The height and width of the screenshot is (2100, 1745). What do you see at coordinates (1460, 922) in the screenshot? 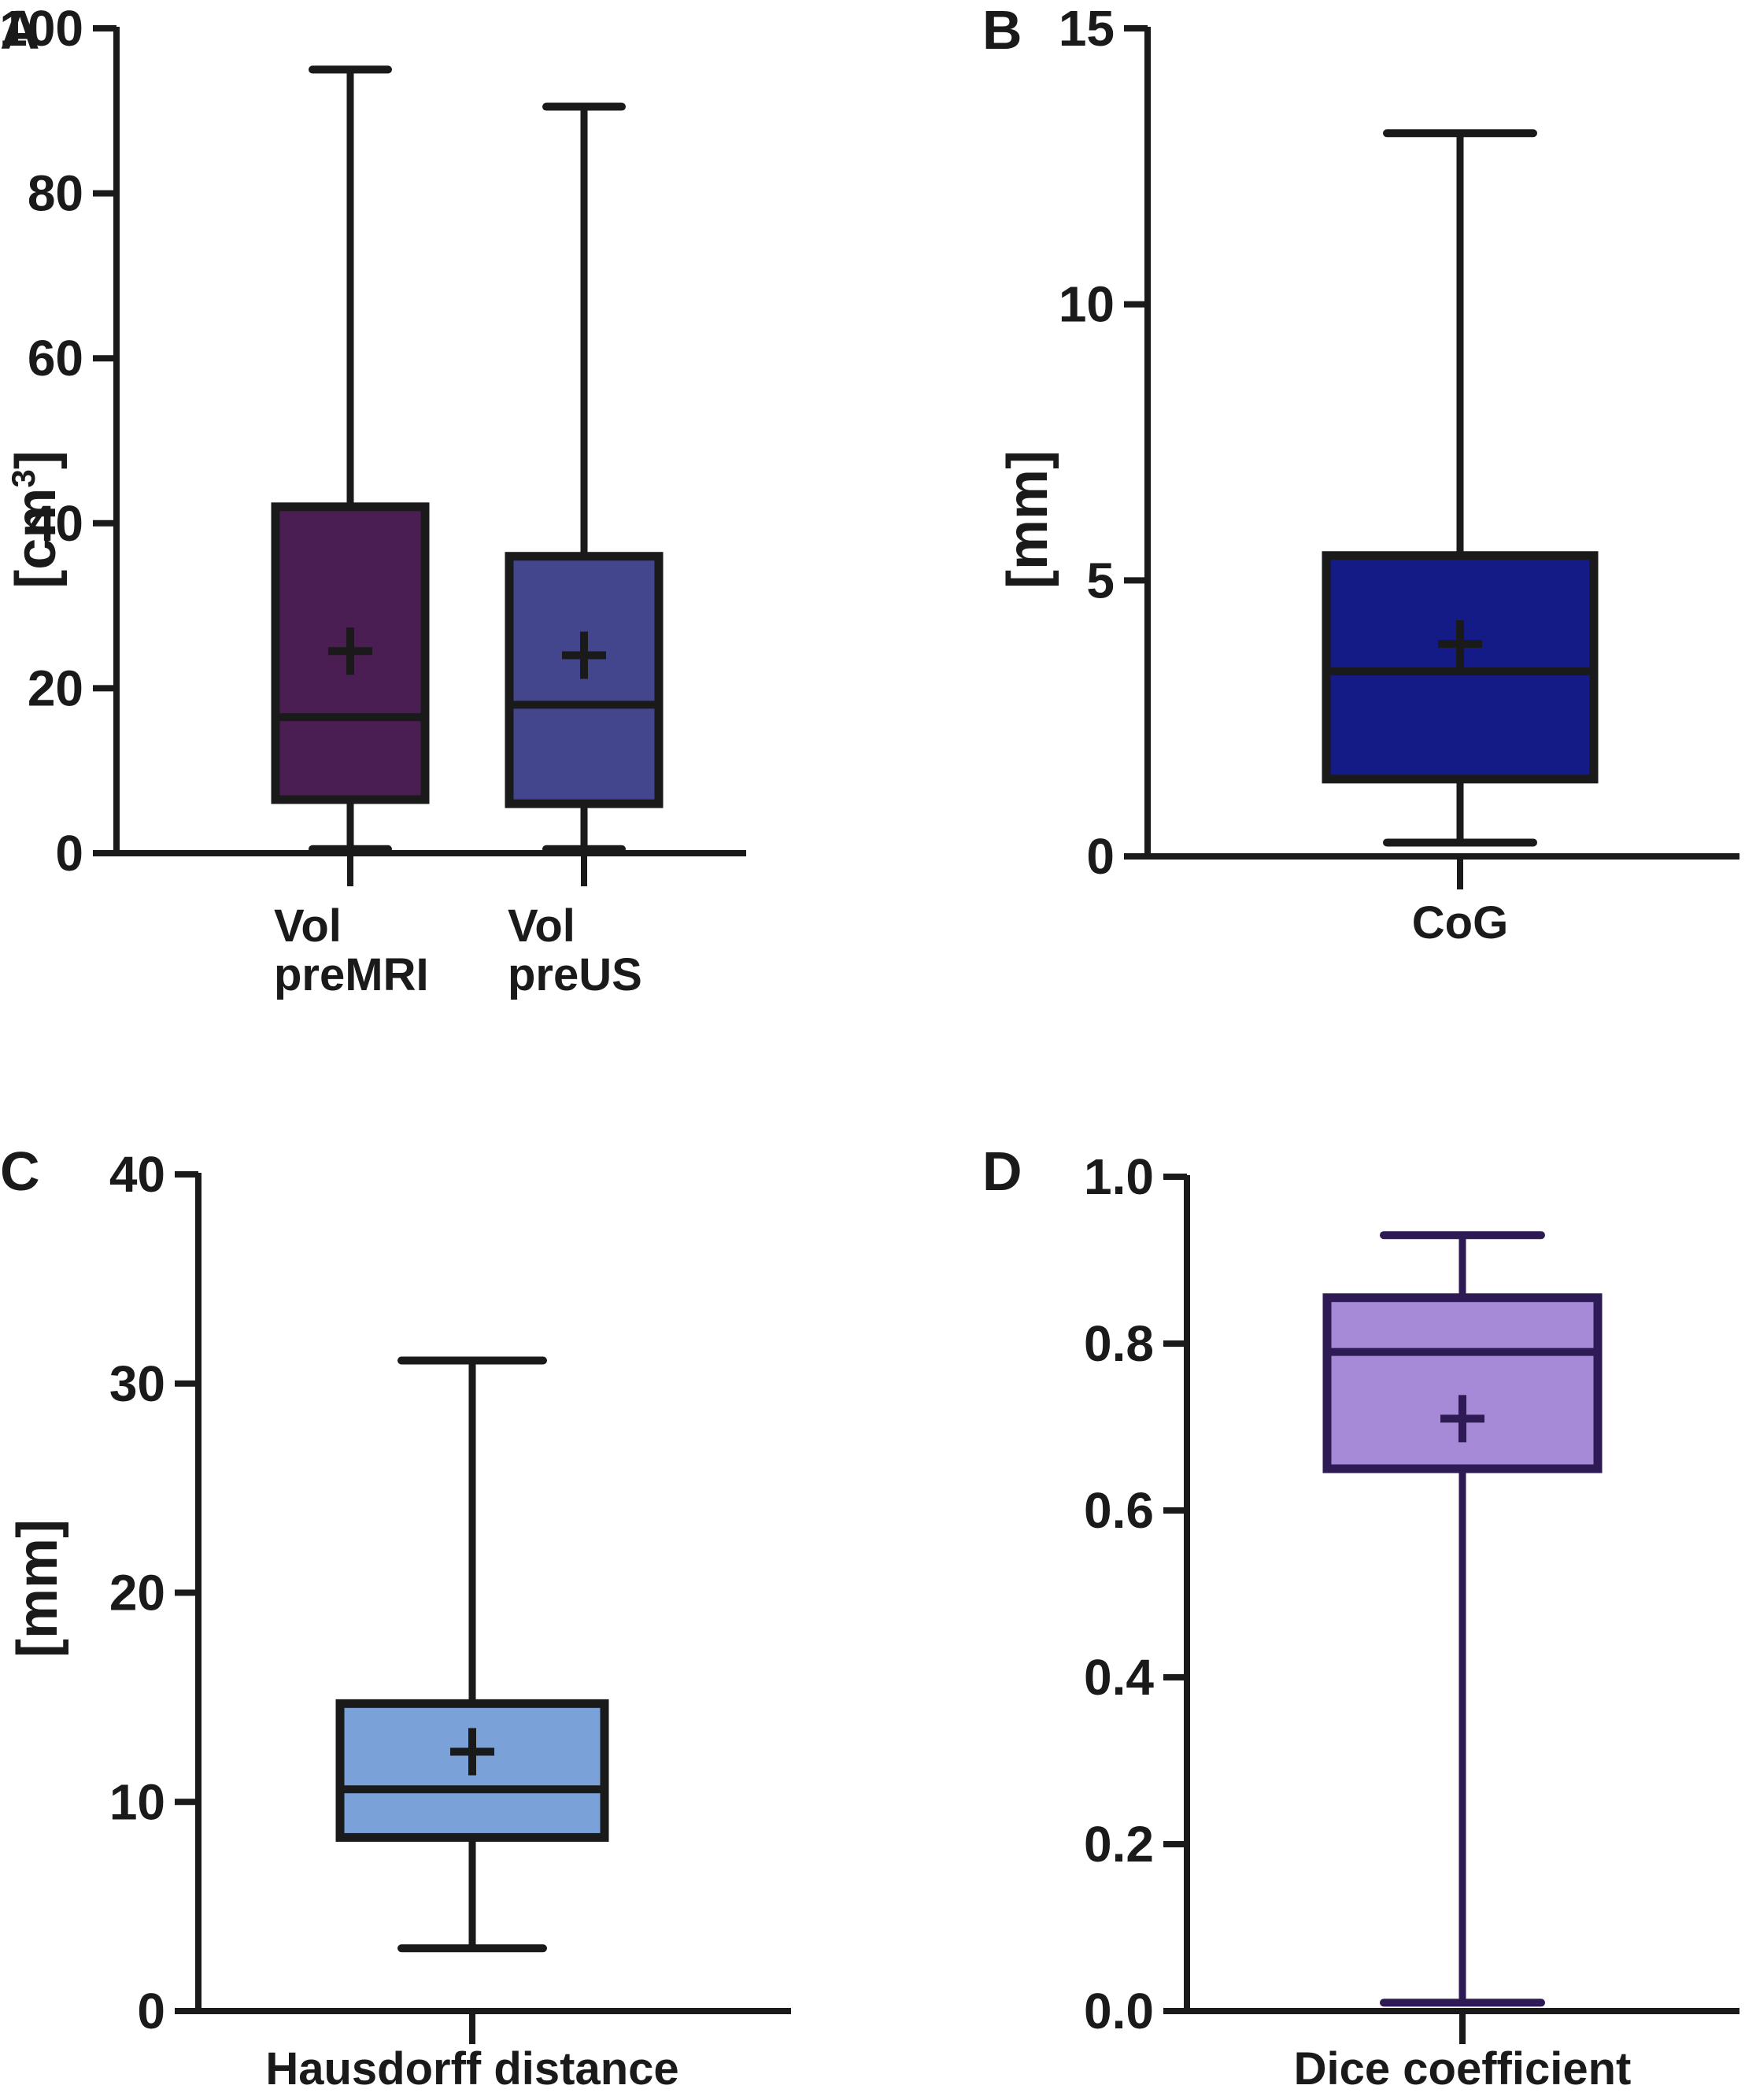
I see `category-label: CoG` at bounding box center [1460, 922].